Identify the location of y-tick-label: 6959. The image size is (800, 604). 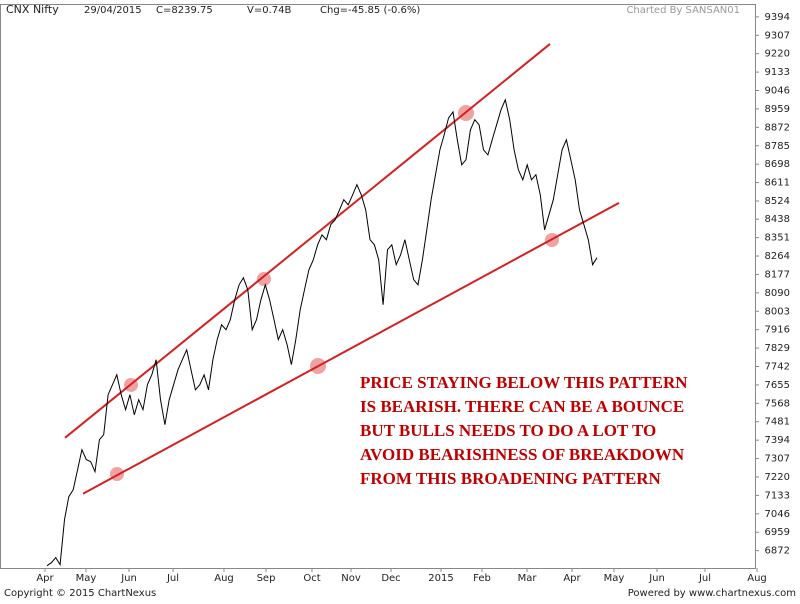
(777, 532).